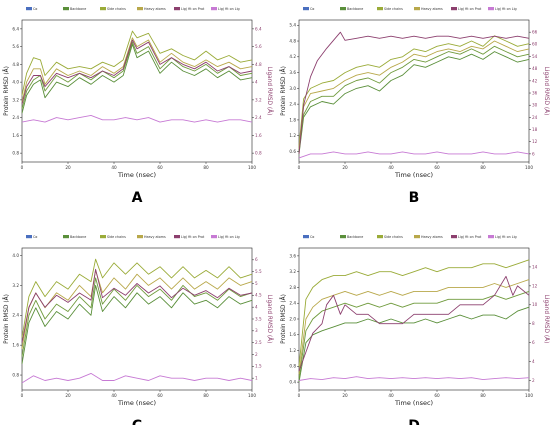 This screenshot has width=550, height=425. What do you see at coordinates (292, 318) in the screenshot?
I see `y-tick-label: 2.0` at bounding box center [292, 318].